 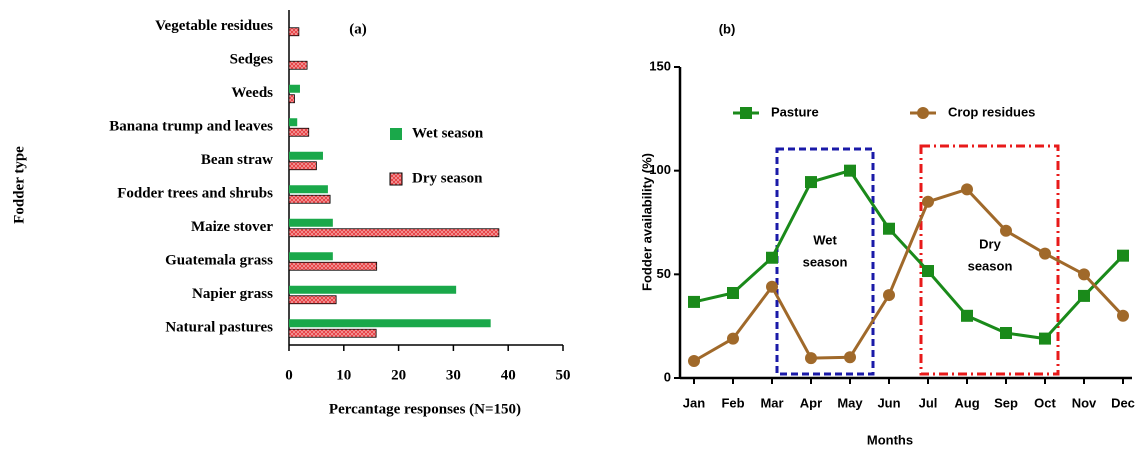 What do you see at coordinates (219, 261) in the screenshot?
I see `category-label: Guatemala grass` at bounding box center [219, 261].